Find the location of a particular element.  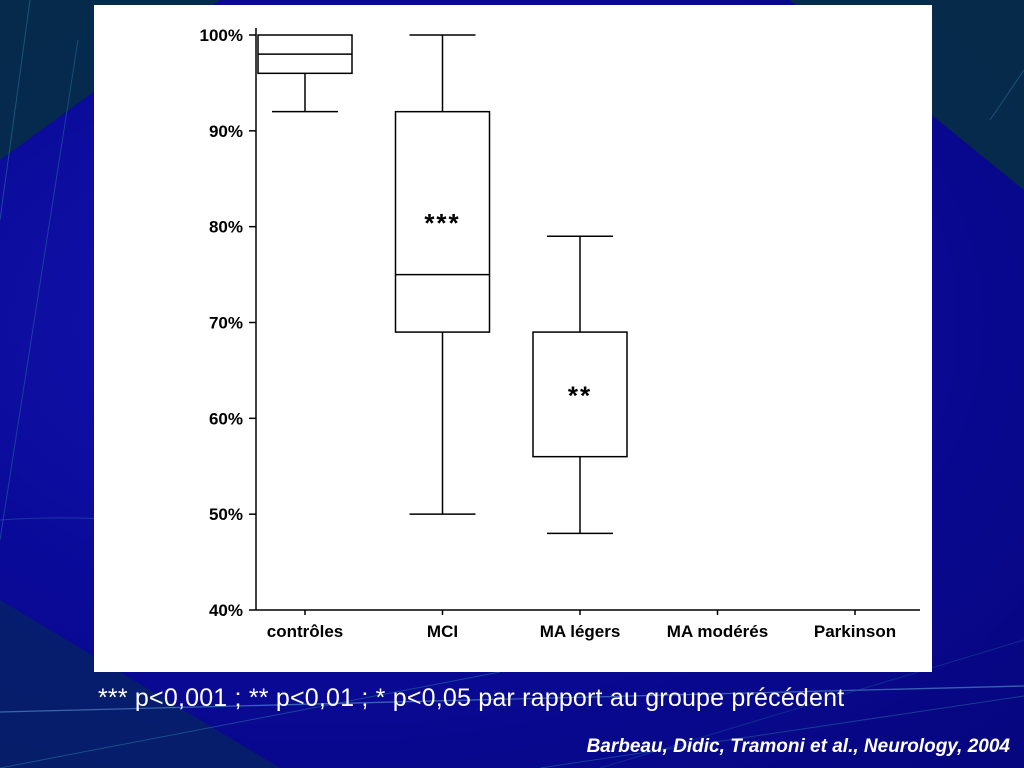

y-tick-label: 40% is located at coordinates (226, 610).